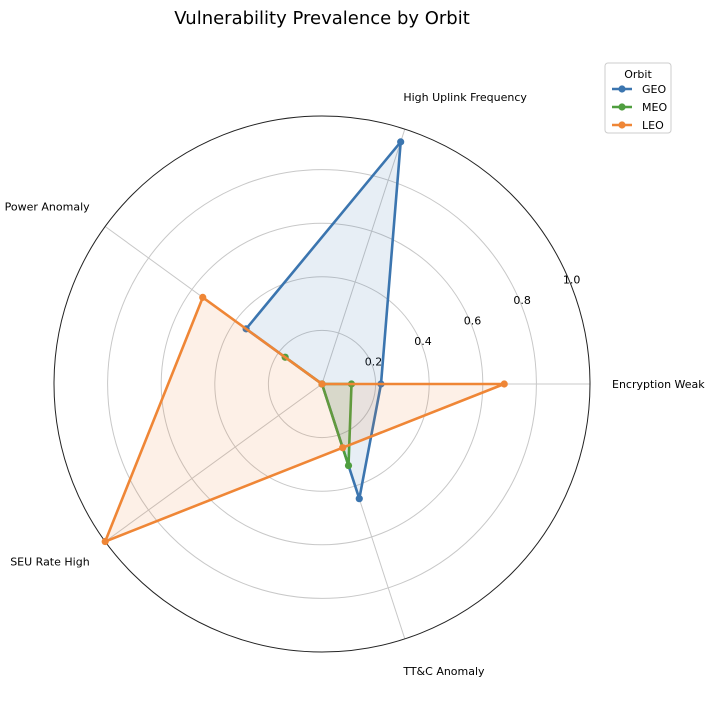 The width and height of the screenshot is (720, 721). I want to click on legend-label-leo: LEO, so click(653, 125).